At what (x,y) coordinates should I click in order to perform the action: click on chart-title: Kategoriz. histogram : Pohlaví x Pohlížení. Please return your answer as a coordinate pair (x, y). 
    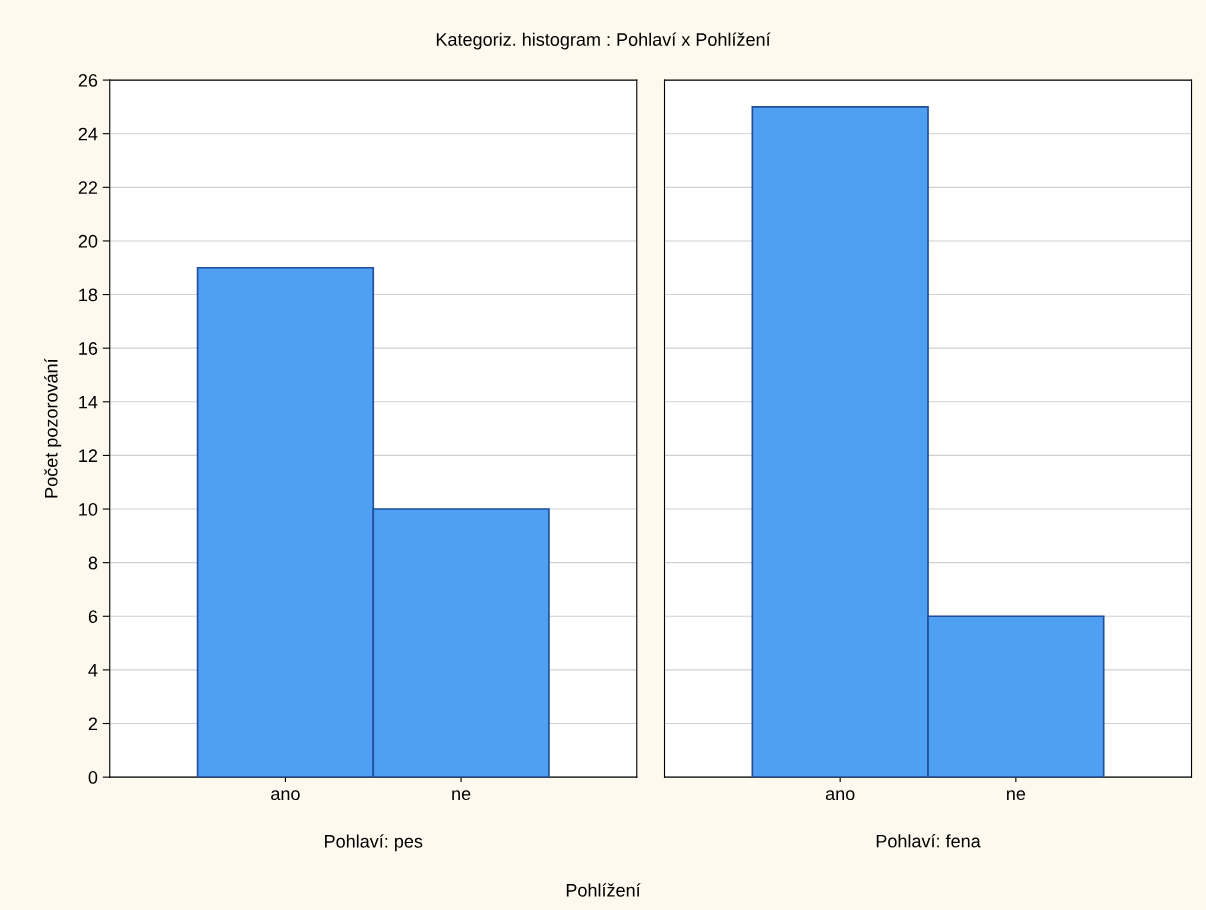
    Looking at the image, I should click on (603, 41).